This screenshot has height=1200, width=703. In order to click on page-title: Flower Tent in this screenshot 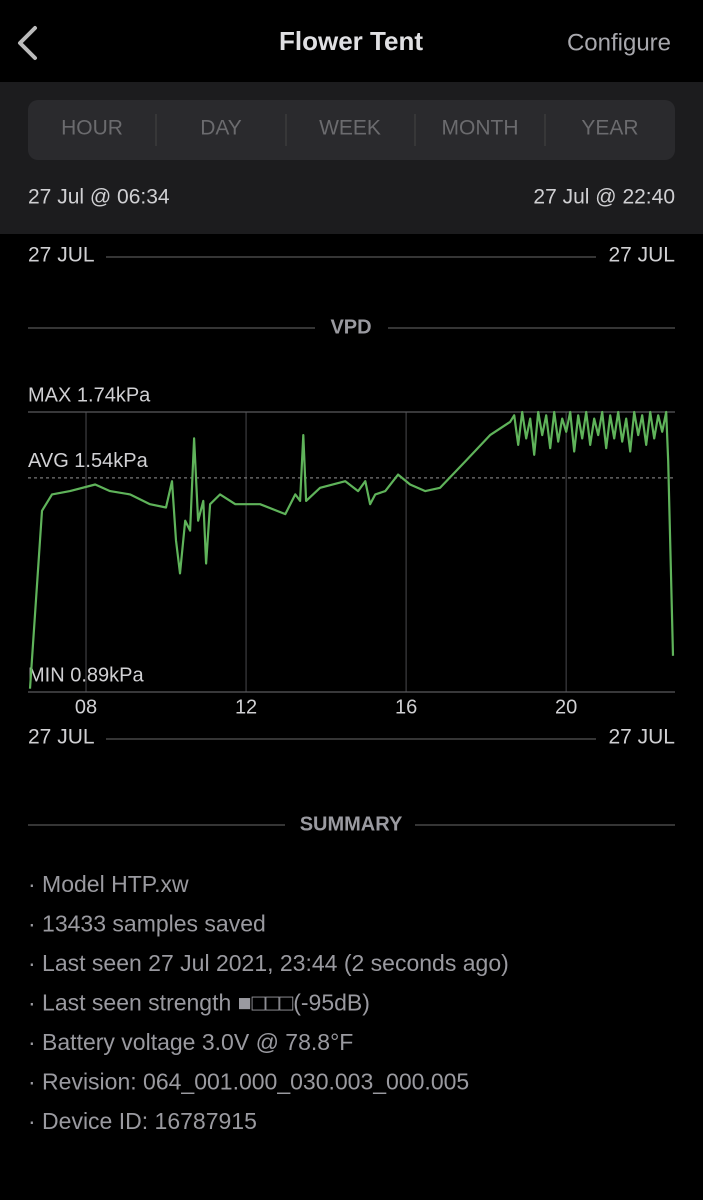, I will do `click(351, 41)`.